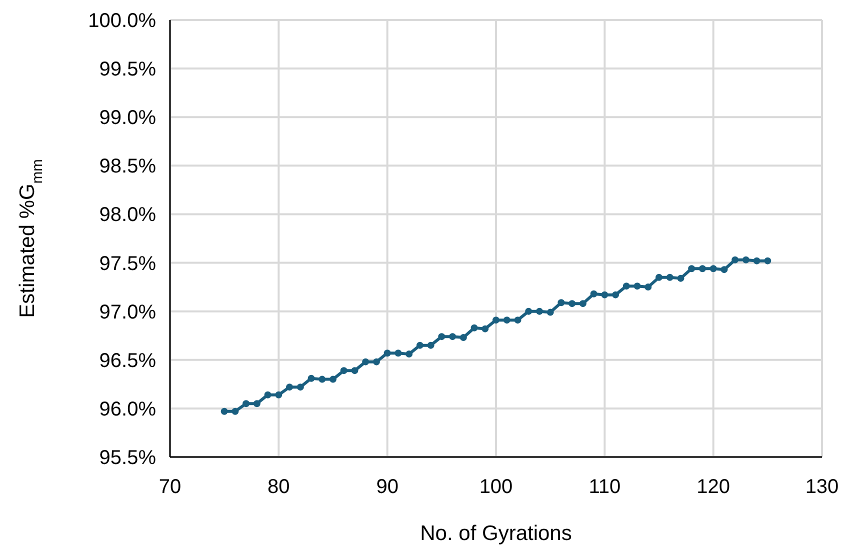 Image resolution: width=861 pixels, height=548 pixels. What do you see at coordinates (127, 118) in the screenshot?
I see `y-tick-label: 99.0%` at bounding box center [127, 118].